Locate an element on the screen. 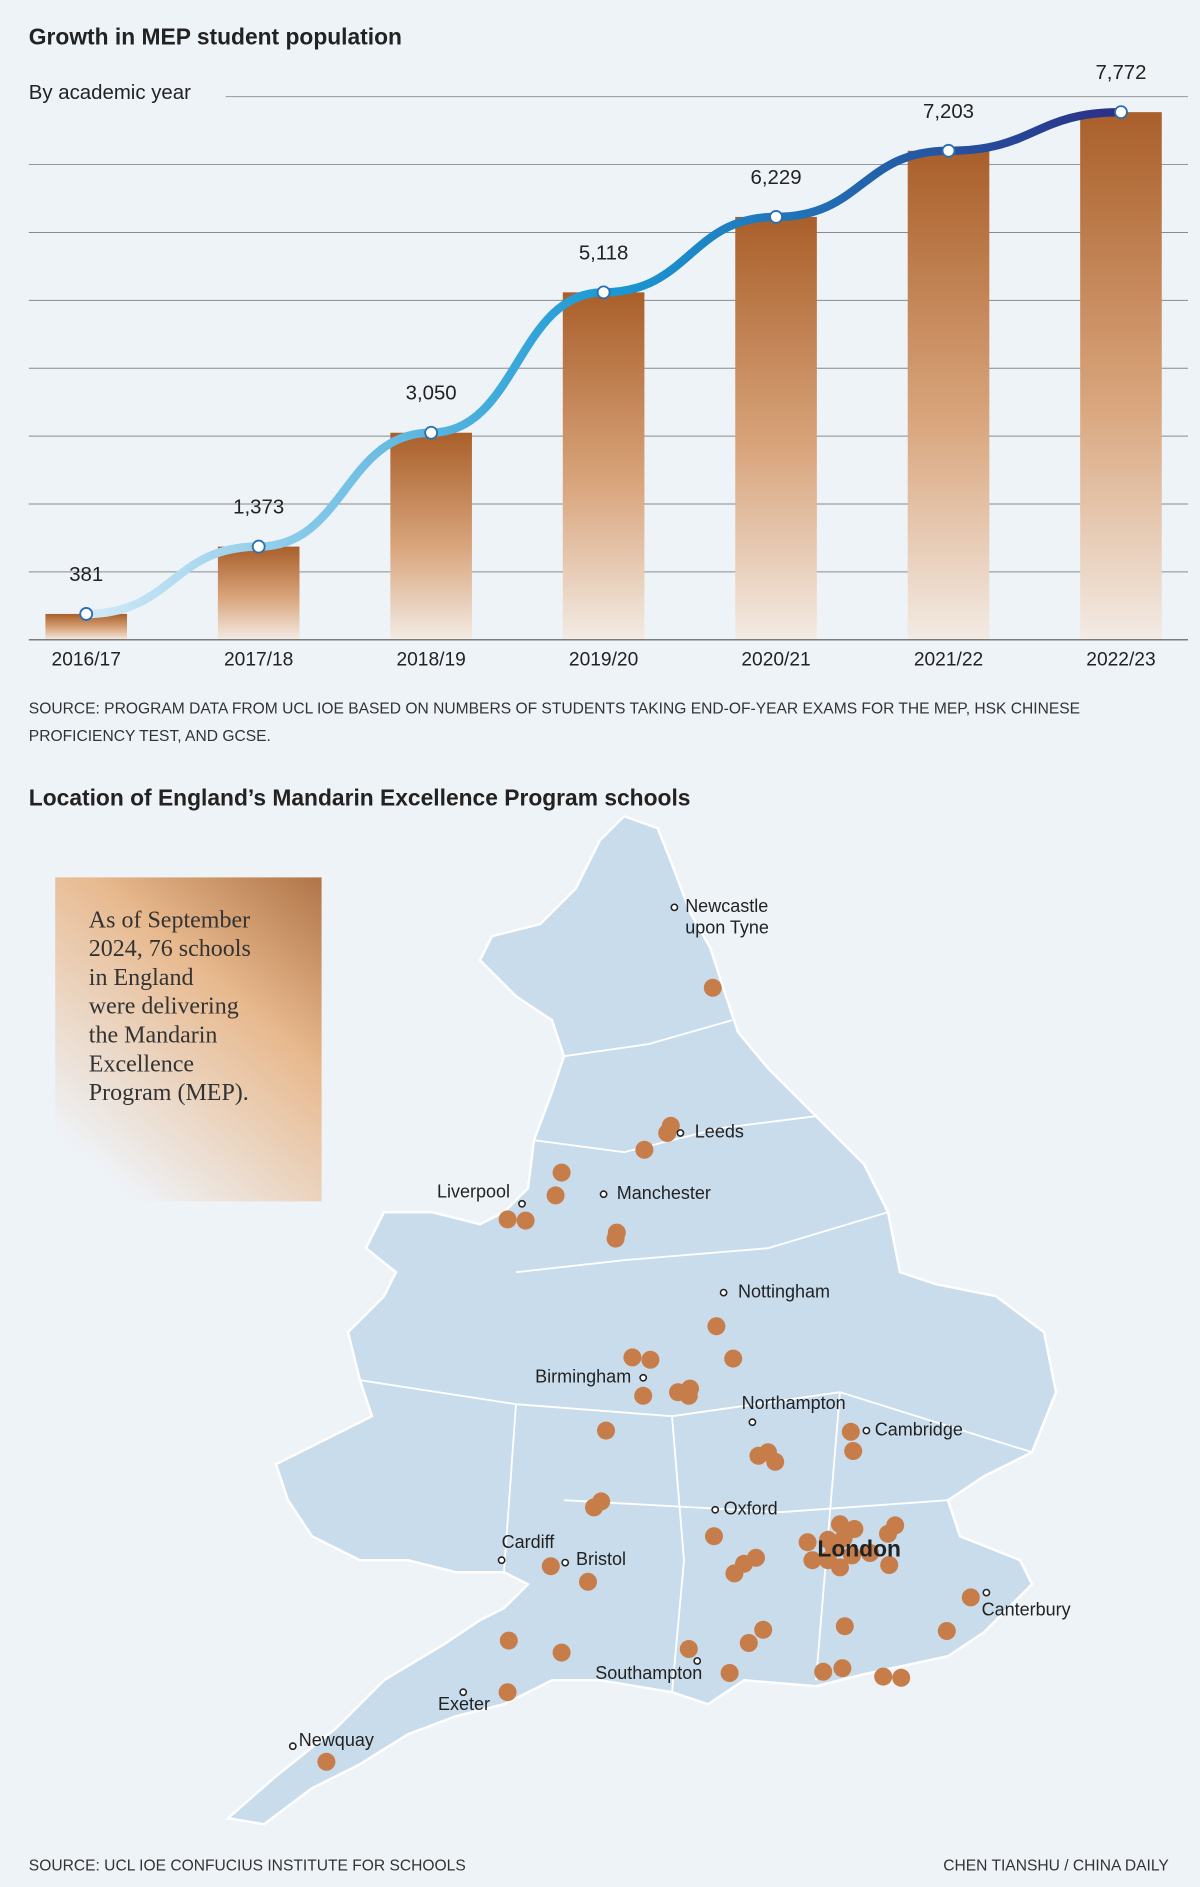 The height and width of the screenshot is (1887, 1200). x-tick-label: 2021/22 is located at coordinates (948, 659).